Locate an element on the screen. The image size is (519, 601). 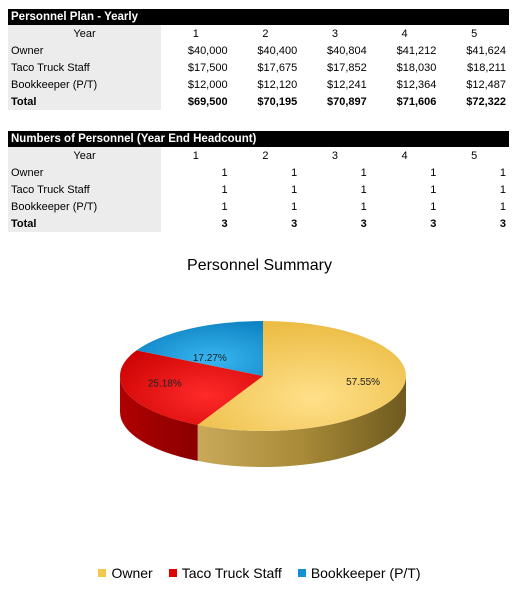
legend-label: Bookkeeper (P/T) is located at coordinates (365, 573).